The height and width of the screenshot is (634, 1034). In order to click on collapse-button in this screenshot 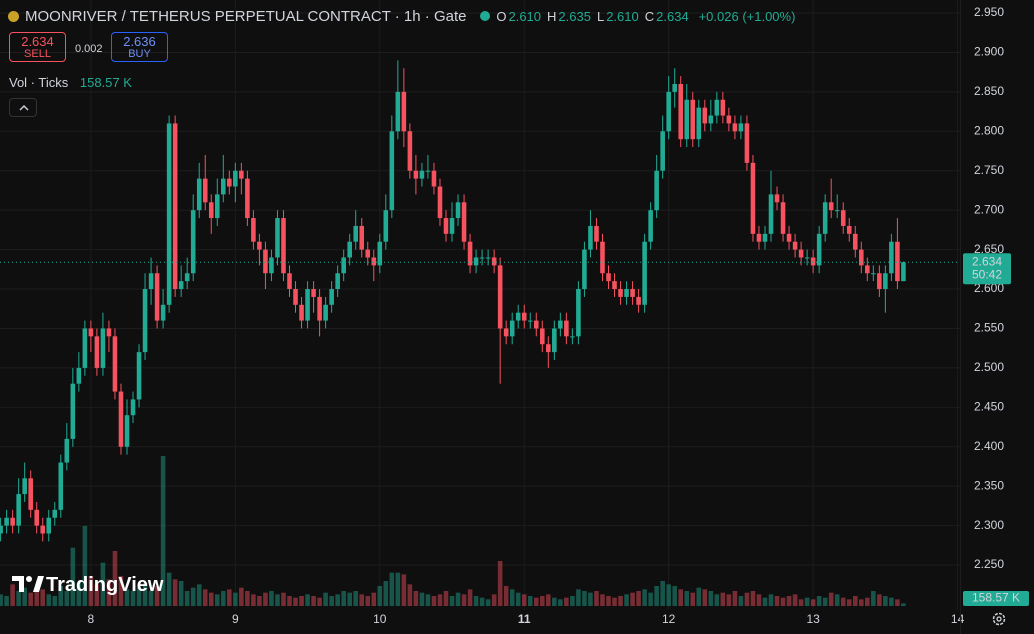, I will do `click(23, 107)`.